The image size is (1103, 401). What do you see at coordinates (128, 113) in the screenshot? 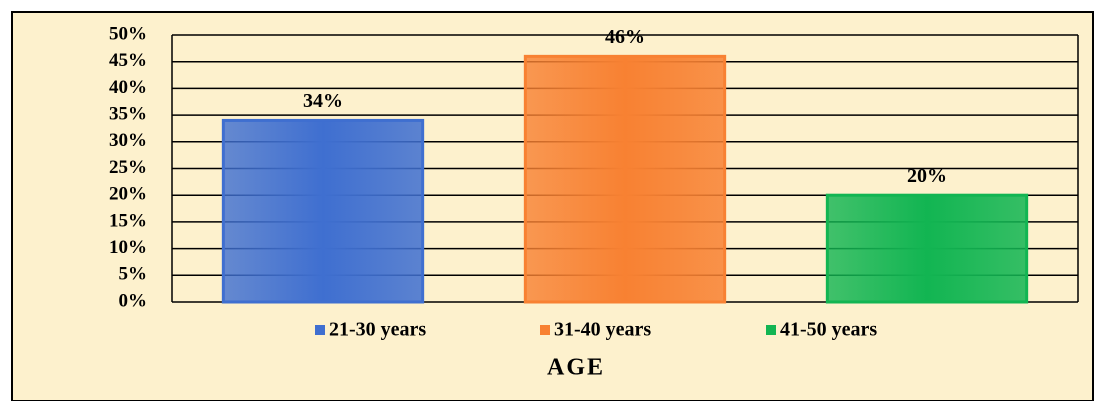
I see `y-tick-label: 35%` at bounding box center [128, 113].